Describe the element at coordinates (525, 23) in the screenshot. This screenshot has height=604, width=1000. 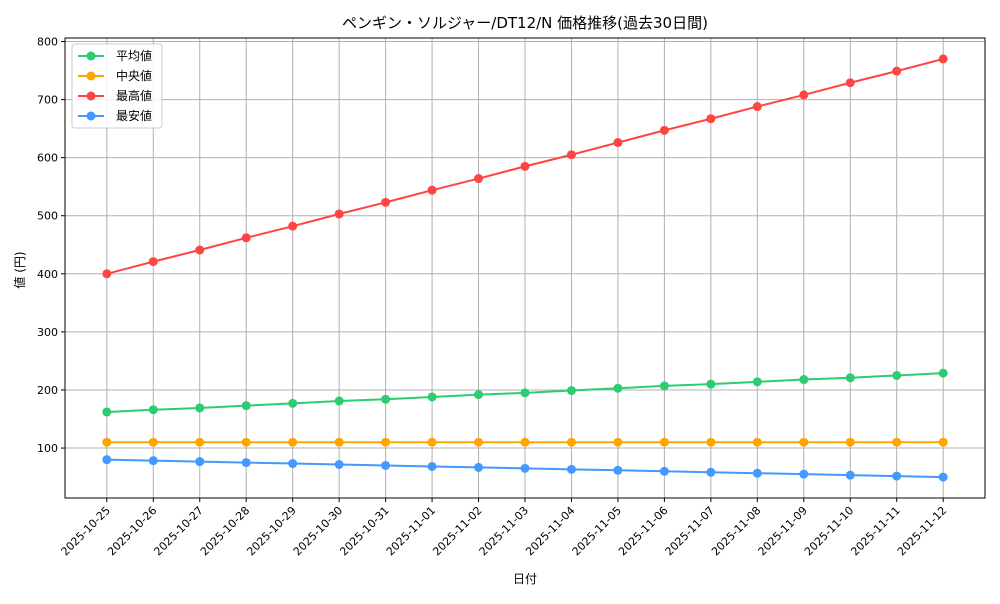
I see `chart-title: ペンギン・ソルジャー/DT12/N 価格推移(過去30日間)` at that location.